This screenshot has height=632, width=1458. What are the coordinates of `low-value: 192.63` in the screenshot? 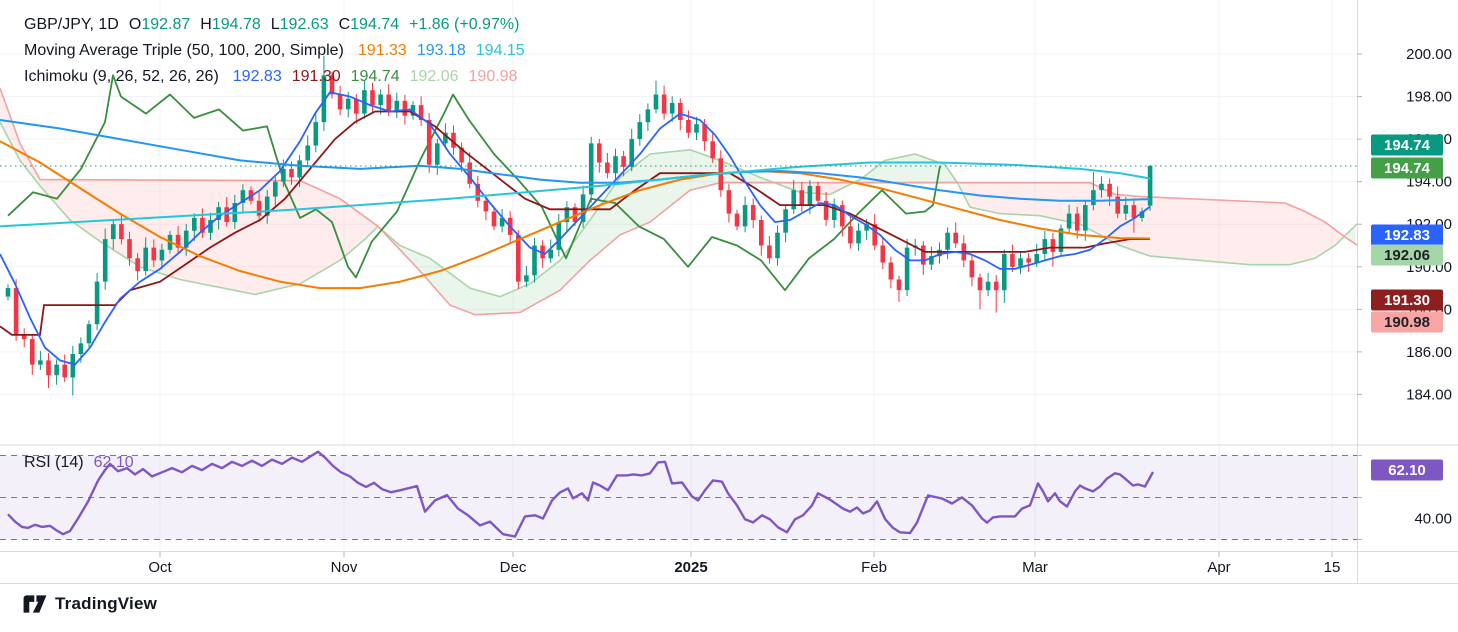 It's located at (304, 24).